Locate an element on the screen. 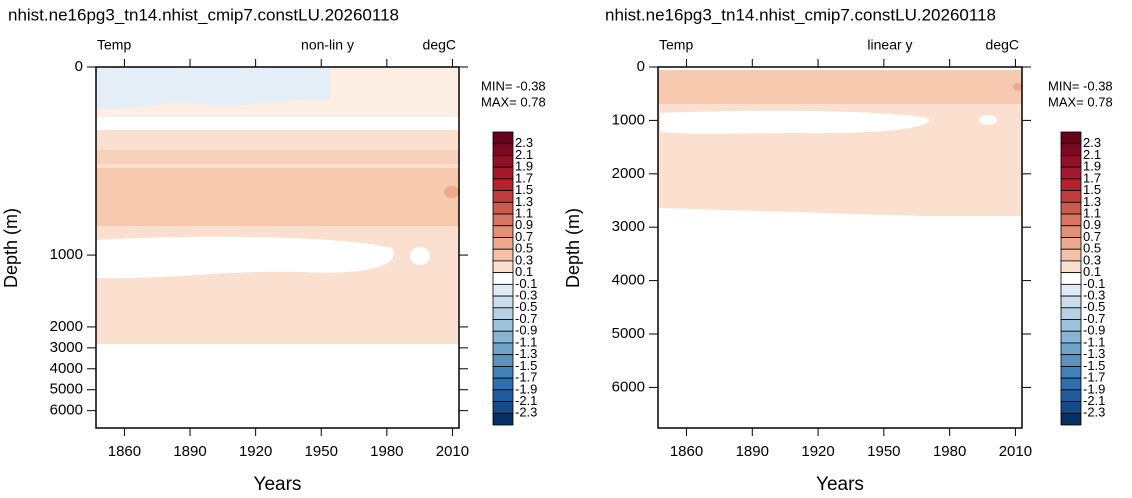  colorbar-label: -1.5 is located at coordinates (1094, 365).